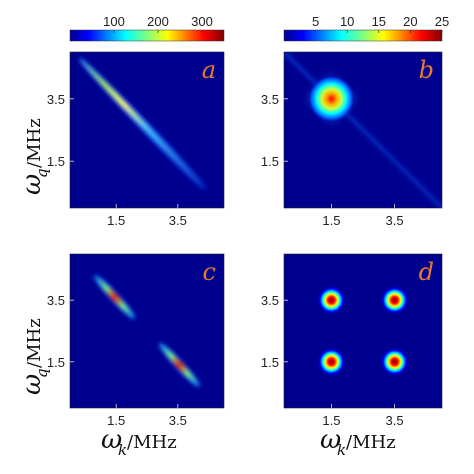  I want to click on colorbar-tick-label: 10, so click(347, 21).